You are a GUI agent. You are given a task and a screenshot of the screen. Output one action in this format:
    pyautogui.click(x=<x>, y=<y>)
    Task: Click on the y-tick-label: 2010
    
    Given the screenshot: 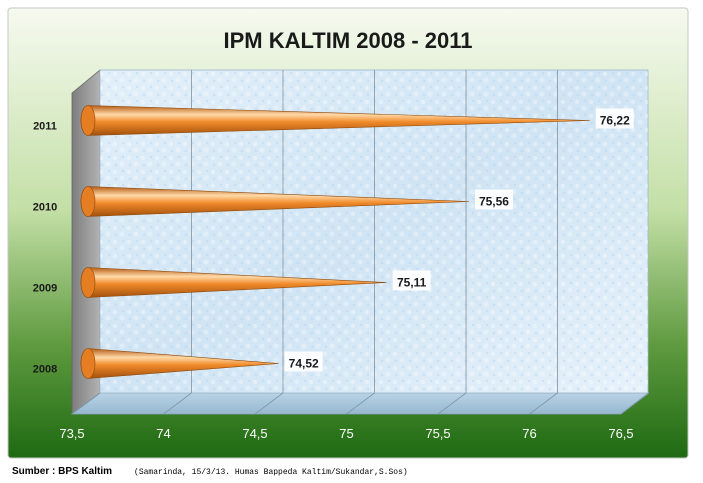 What is the action you would take?
    pyautogui.click(x=45, y=208)
    